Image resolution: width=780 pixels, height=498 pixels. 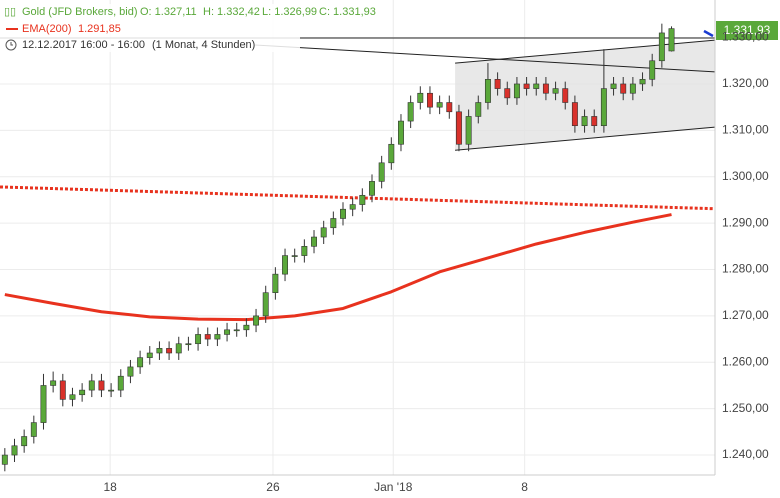 I want to click on legend-instrument: Gold (JFD Brokers, bid), so click(x=80, y=12).